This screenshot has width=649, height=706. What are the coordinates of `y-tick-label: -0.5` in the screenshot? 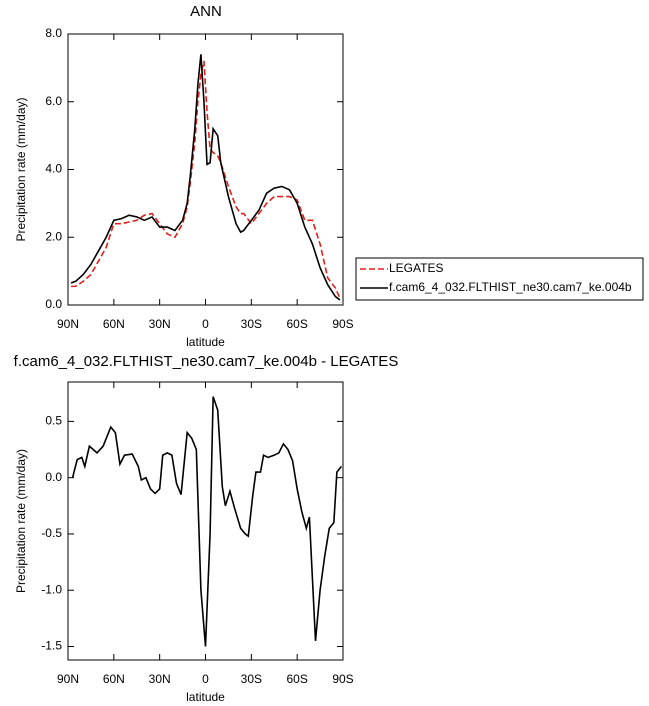 It's located at (51, 533).